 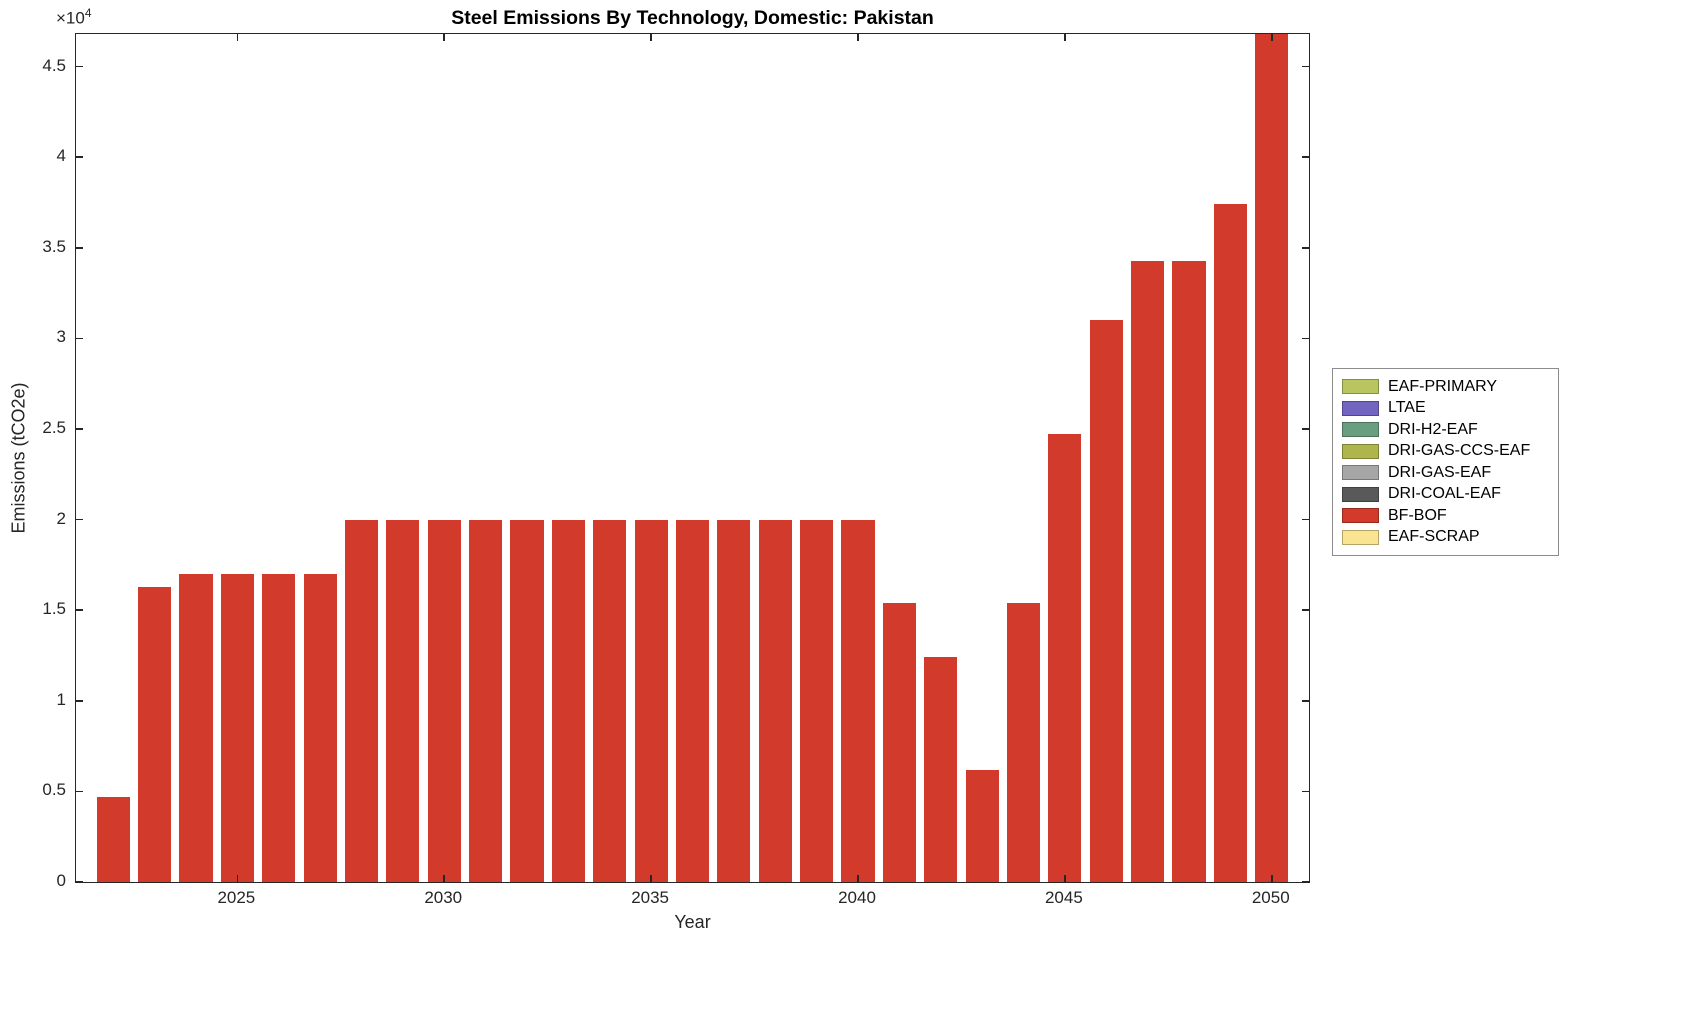 I want to click on y-tick-label: 1, so click(x=61, y=699).